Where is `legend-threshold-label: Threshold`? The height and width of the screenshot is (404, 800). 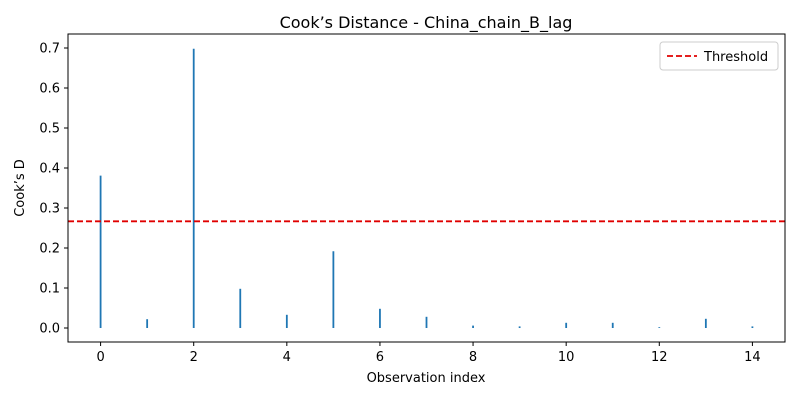 legend-threshold-label: Threshold is located at coordinates (735, 57).